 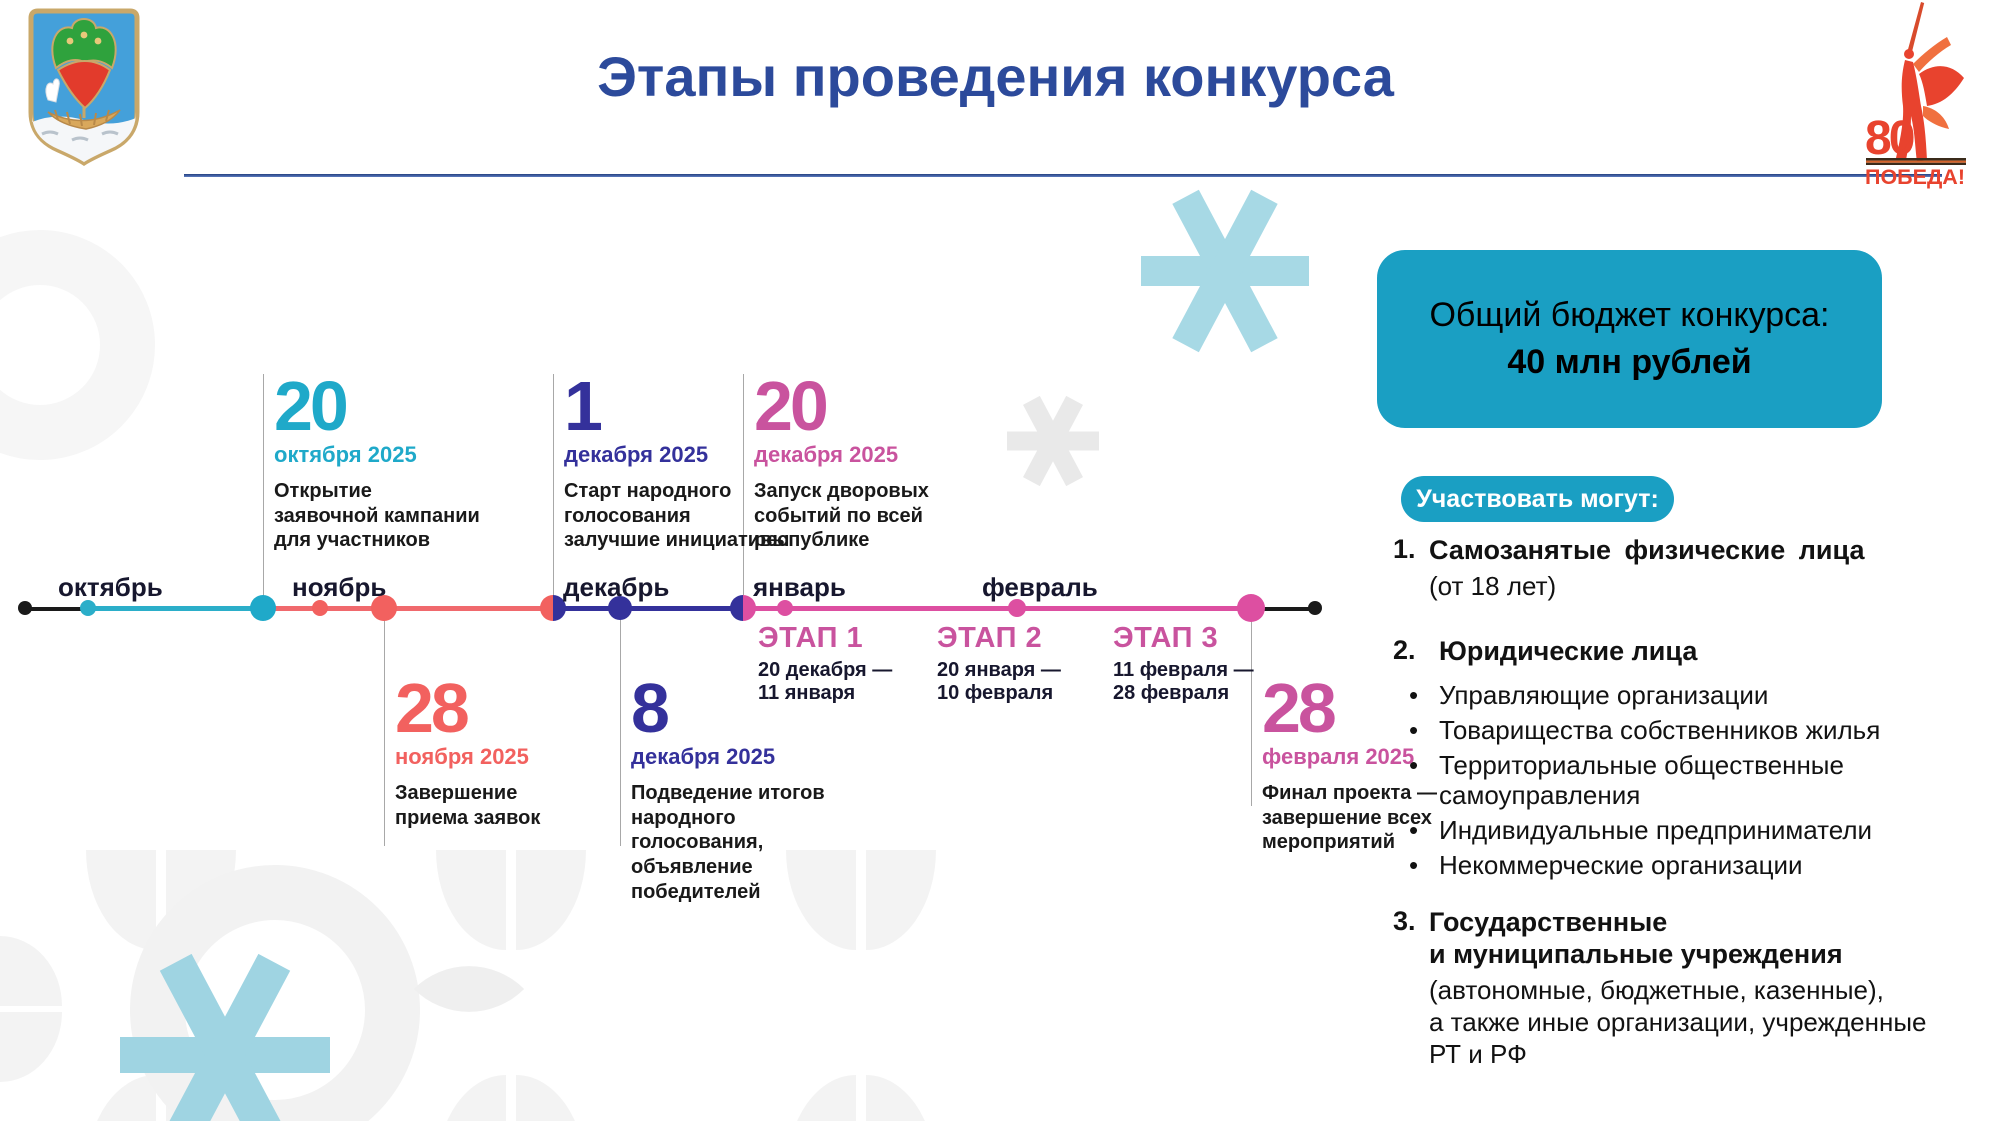 I want to click on title-divider, so click(x=1063, y=175).